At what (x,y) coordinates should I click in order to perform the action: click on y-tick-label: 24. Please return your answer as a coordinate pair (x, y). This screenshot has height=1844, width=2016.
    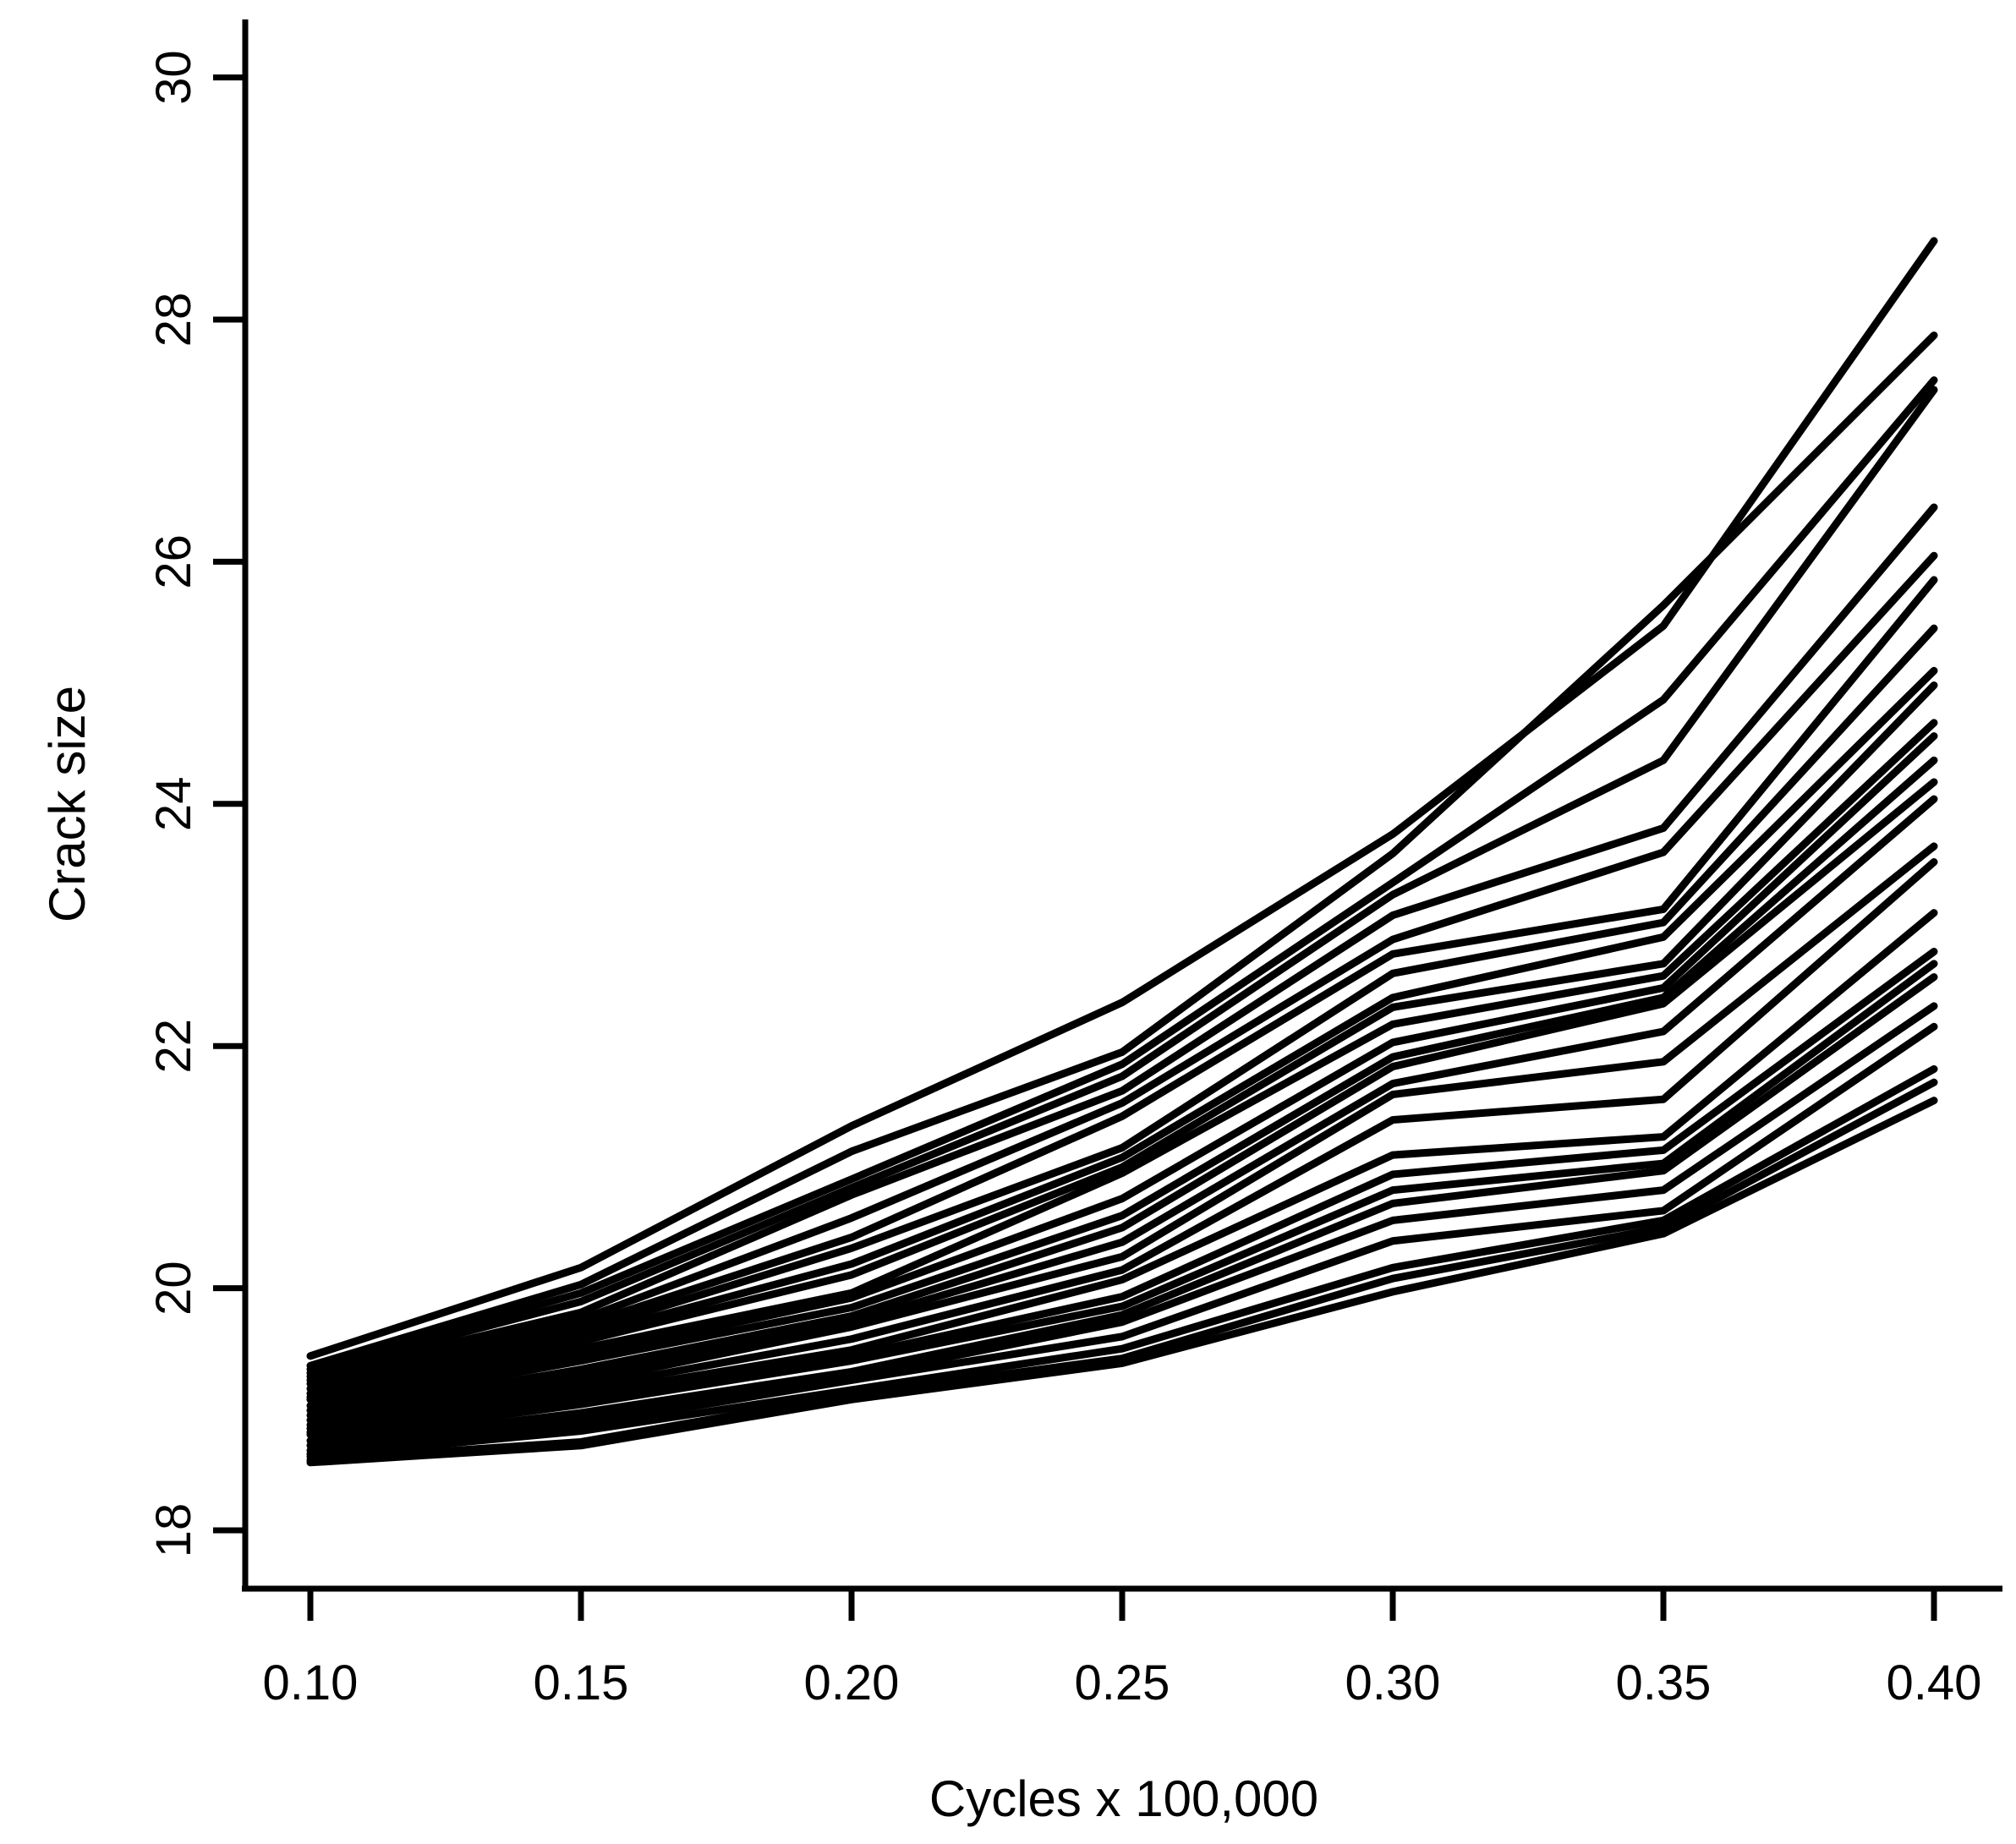
    Looking at the image, I should click on (173, 805).